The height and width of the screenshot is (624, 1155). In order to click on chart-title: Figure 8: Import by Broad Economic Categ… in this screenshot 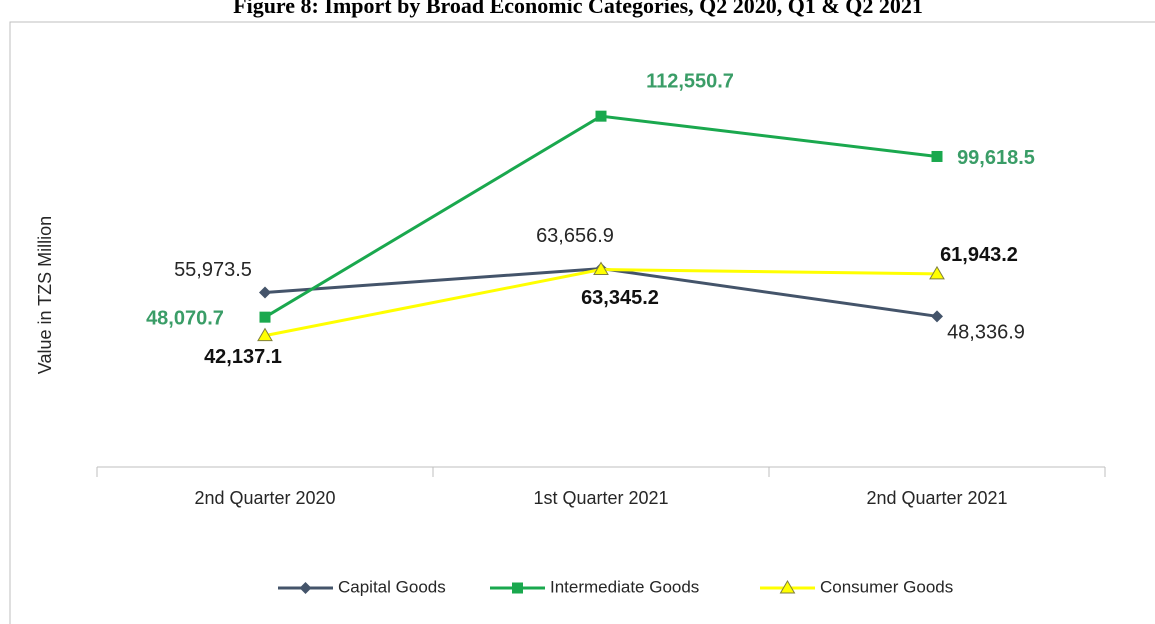, I will do `click(578, 9)`.